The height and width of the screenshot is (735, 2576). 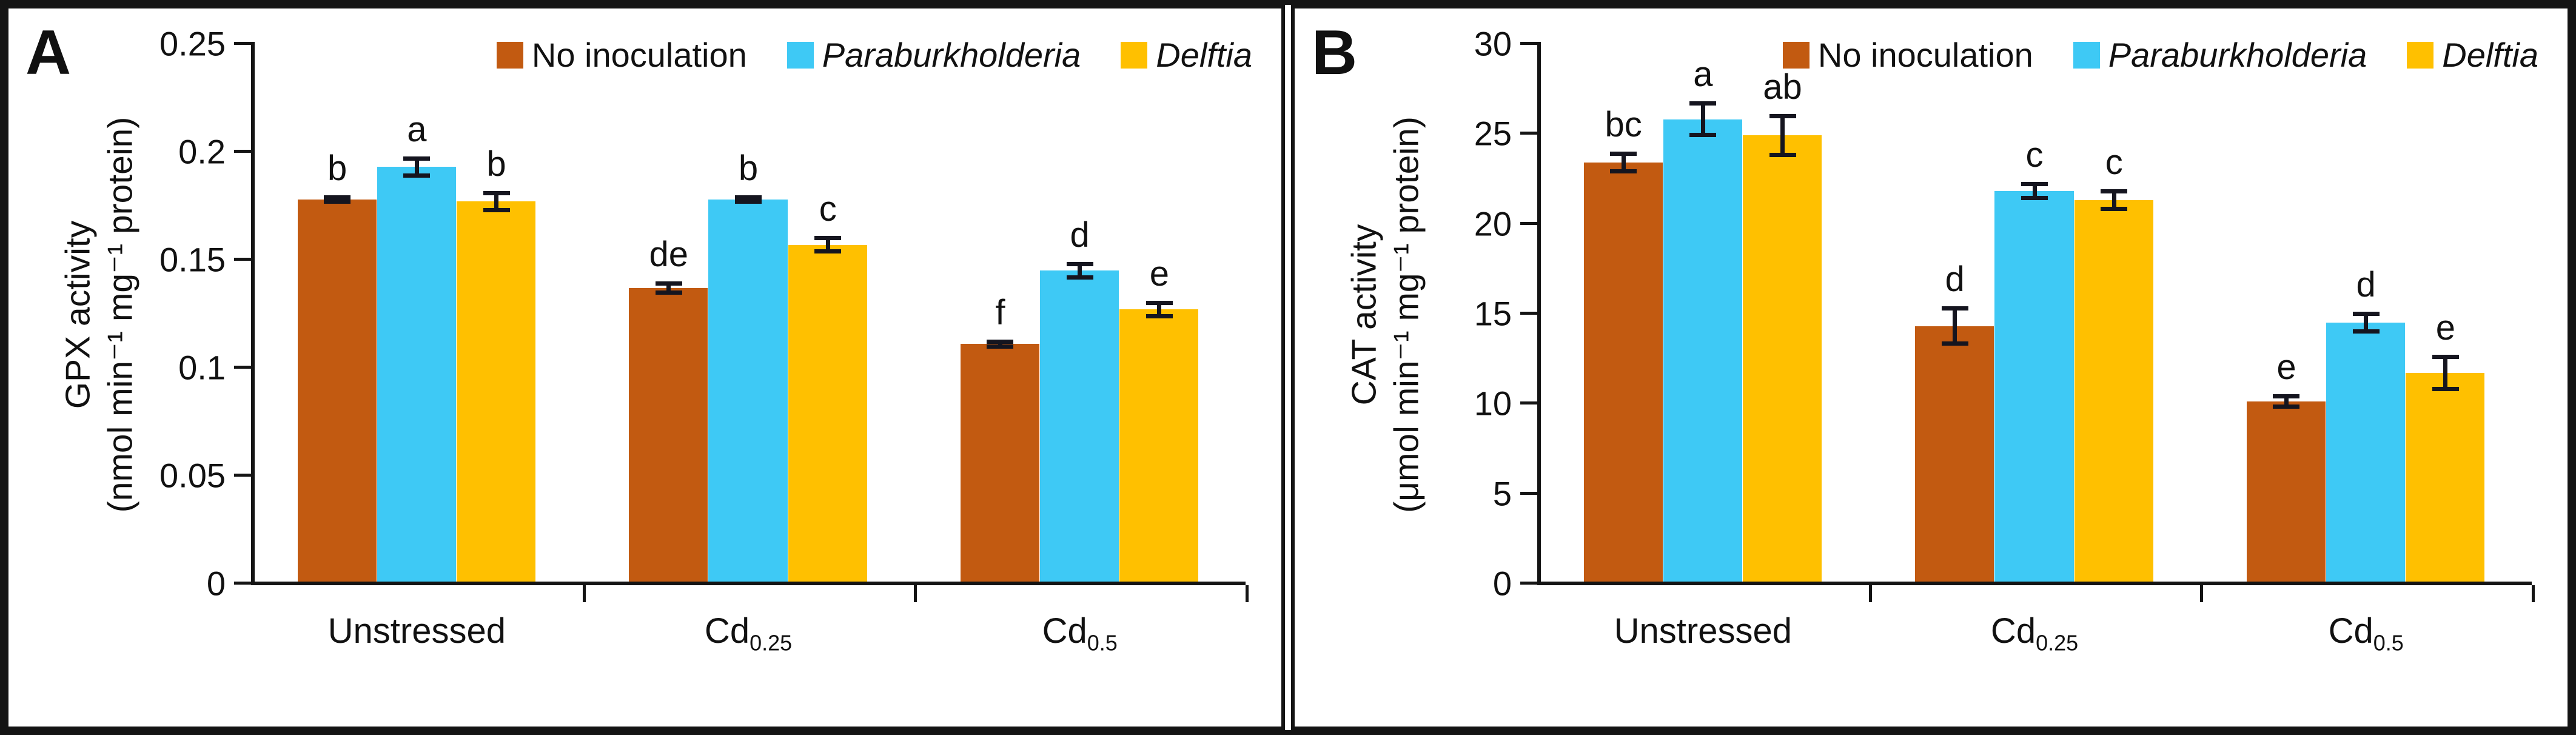 I want to click on y-axis-tick-label: 25, so click(x=1493, y=133).